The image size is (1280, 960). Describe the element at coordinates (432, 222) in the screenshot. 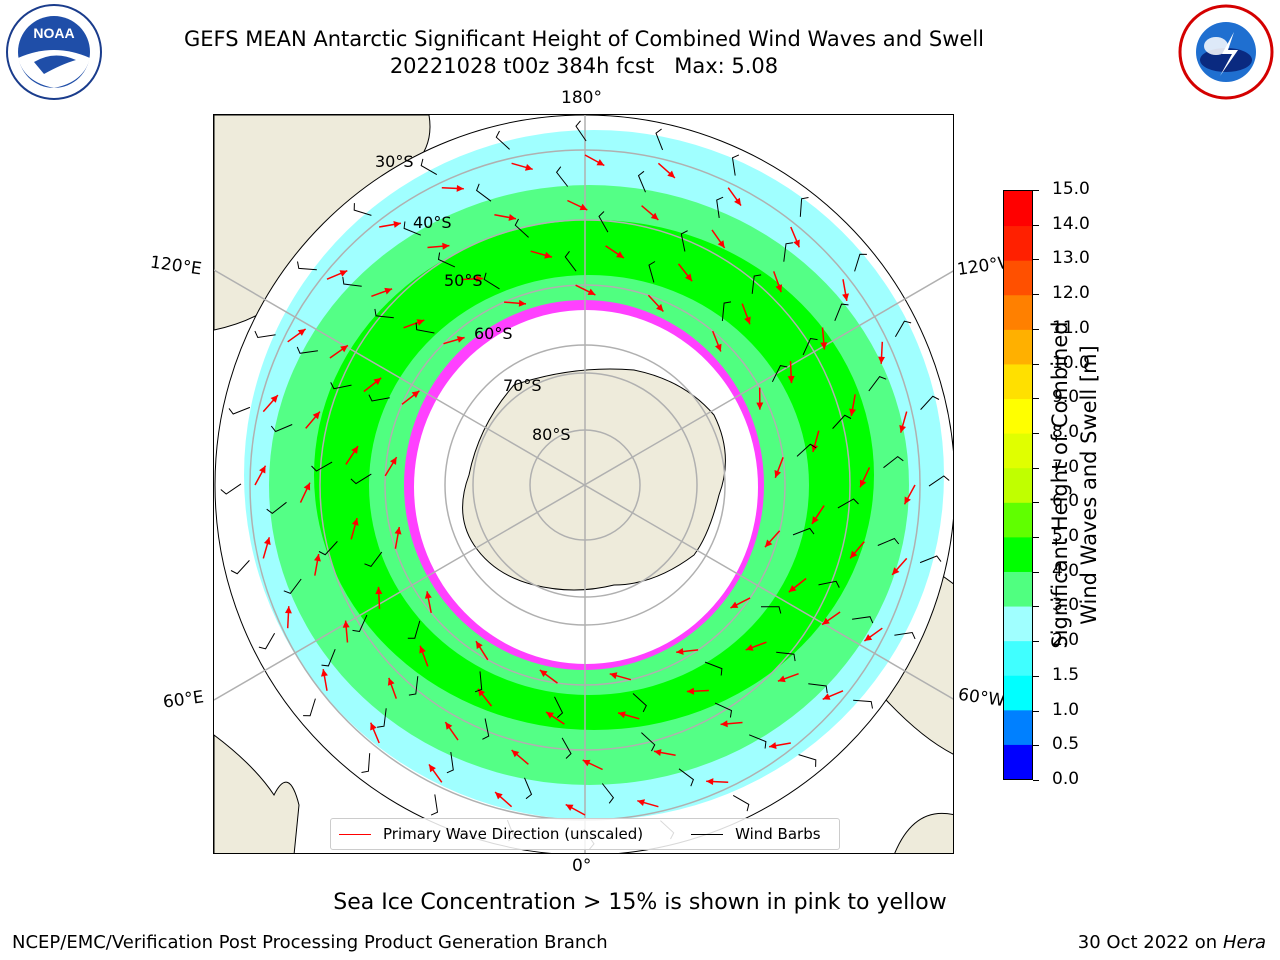

I see `lat-label-40s: 40°S` at that location.